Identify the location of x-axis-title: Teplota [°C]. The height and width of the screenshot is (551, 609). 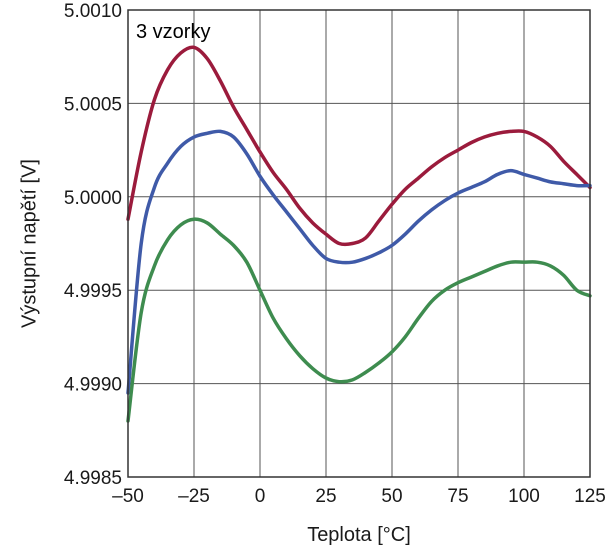
(359, 535).